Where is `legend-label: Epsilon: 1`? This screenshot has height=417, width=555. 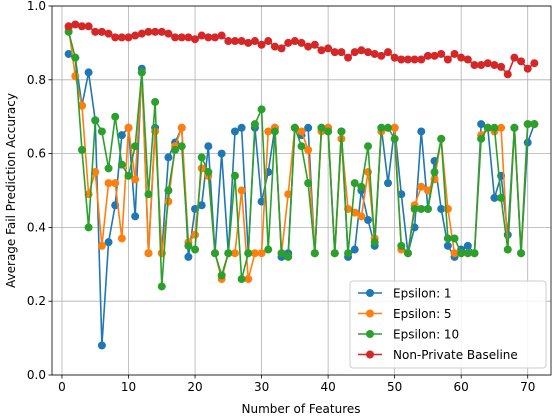
legend-label: Epsilon: 1 is located at coordinates (422, 294).